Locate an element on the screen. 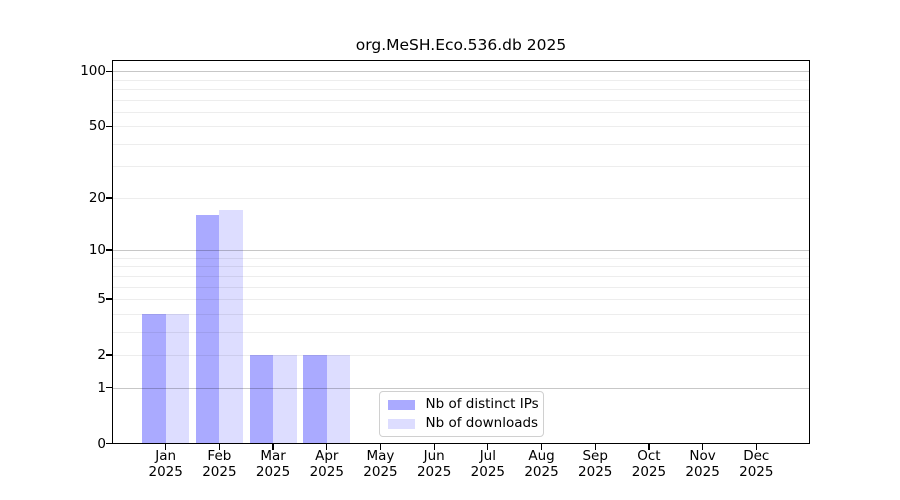  y-tick-label-5: 5 is located at coordinates (101, 298).